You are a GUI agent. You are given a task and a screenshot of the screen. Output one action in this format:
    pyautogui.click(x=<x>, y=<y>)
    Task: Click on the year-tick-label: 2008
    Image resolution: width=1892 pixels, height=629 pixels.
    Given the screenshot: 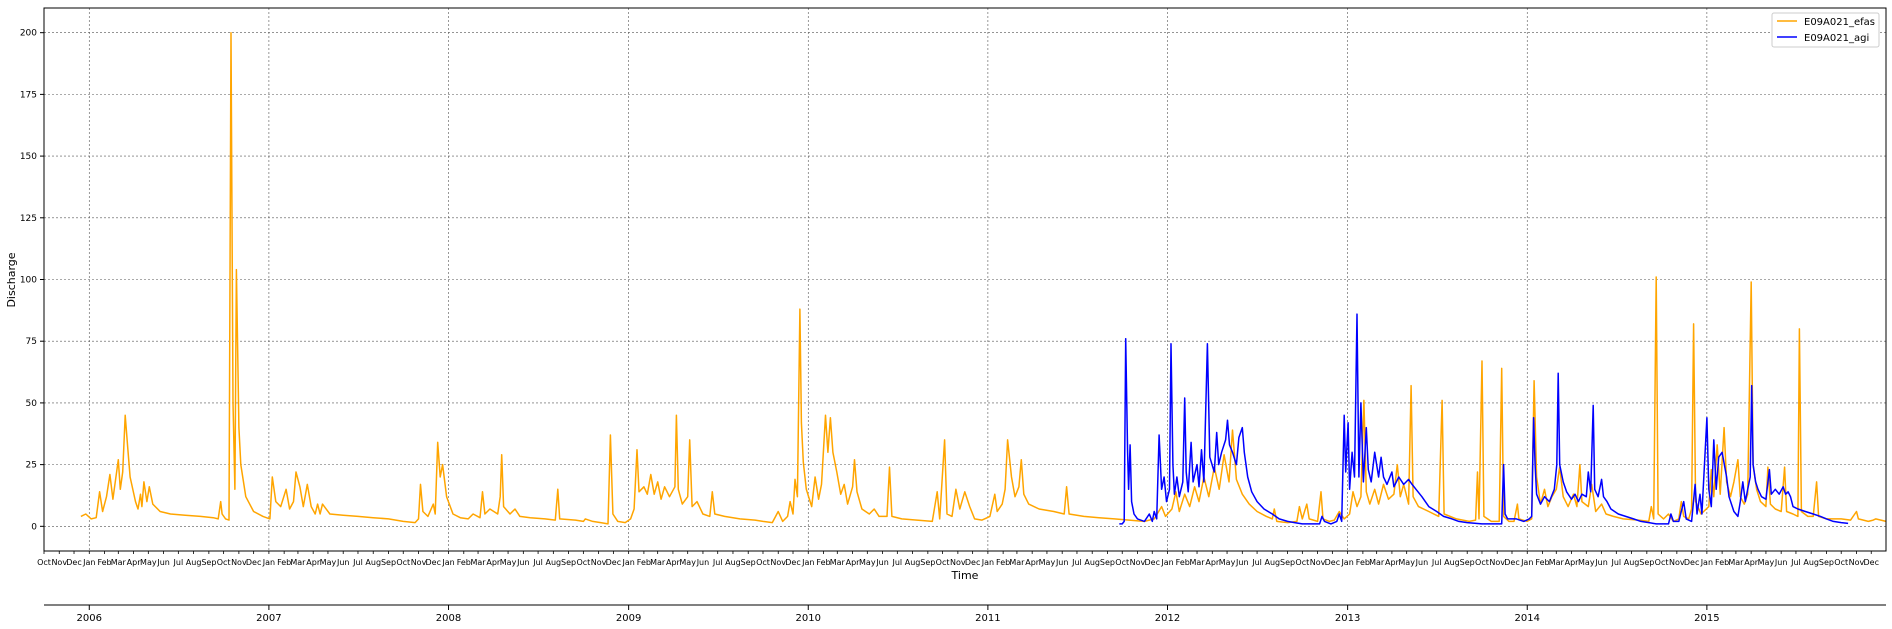 What is the action you would take?
    pyautogui.click(x=448, y=618)
    